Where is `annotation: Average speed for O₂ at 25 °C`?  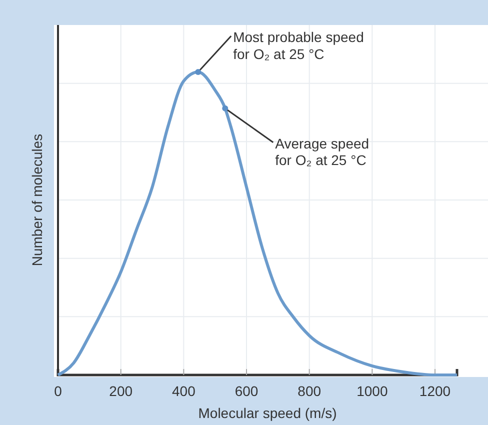
annotation: Average speed for O₂ at 25 °C is located at coordinates (322, 151).